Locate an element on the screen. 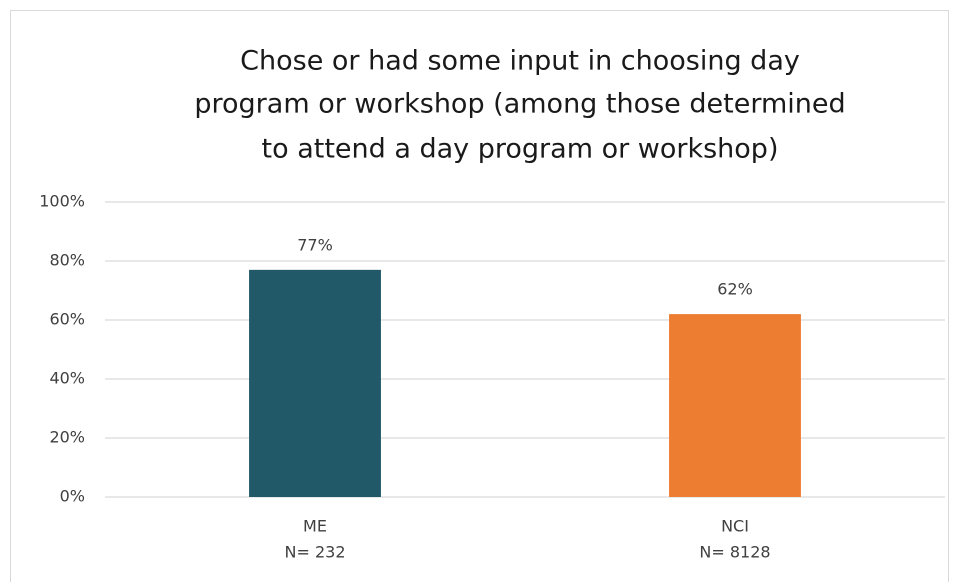 The image size is (961, 582). y-tick-label: 40% is located at coordinates (67, 378).